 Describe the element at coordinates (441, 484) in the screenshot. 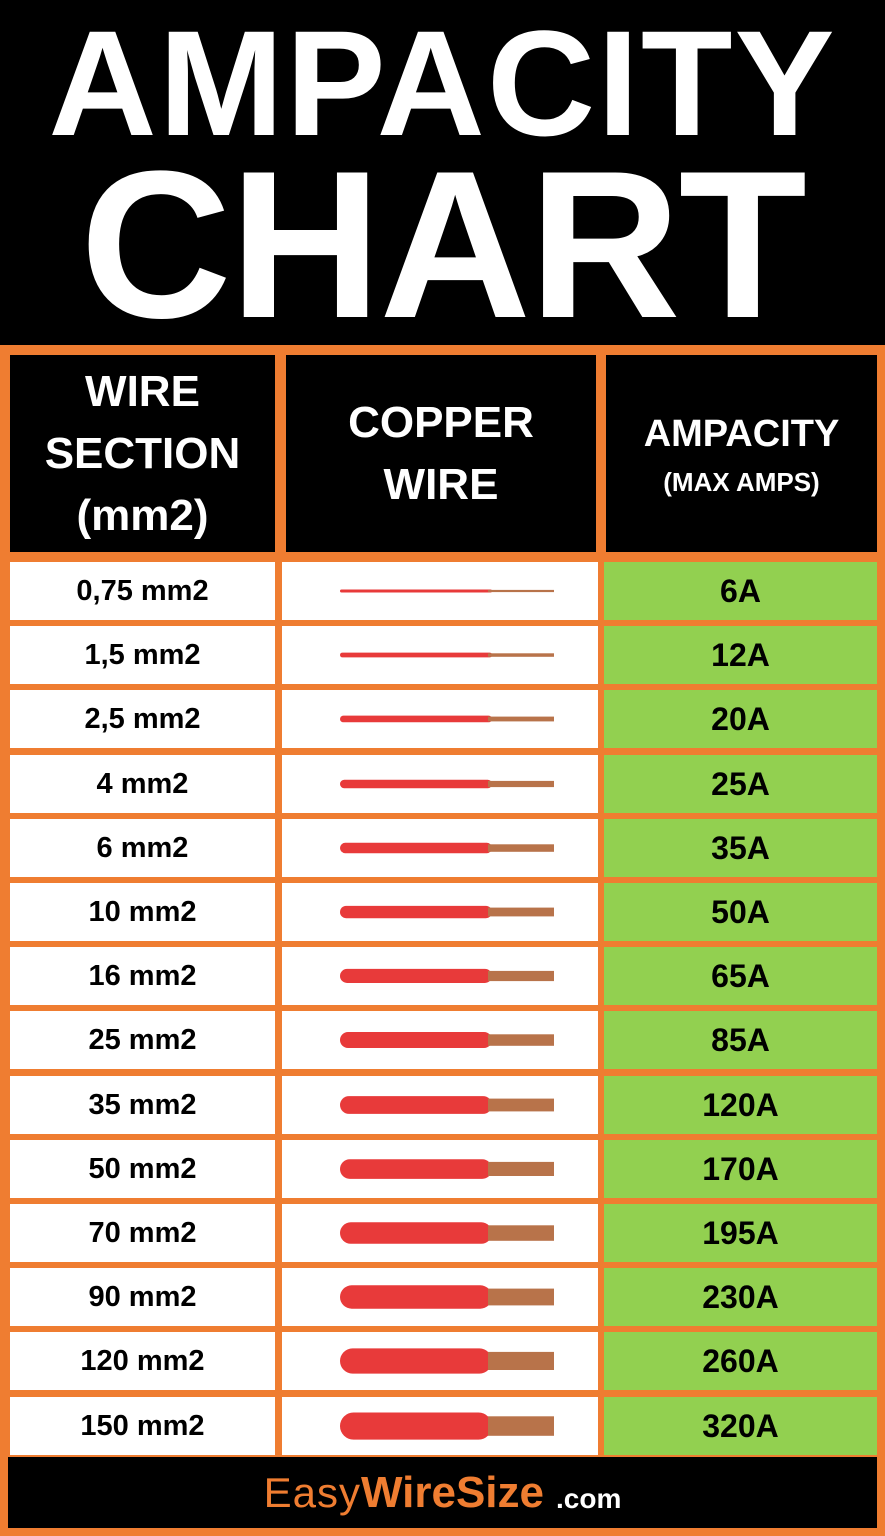

I see `header-copper-wire-line-2: WIRE` at that location.